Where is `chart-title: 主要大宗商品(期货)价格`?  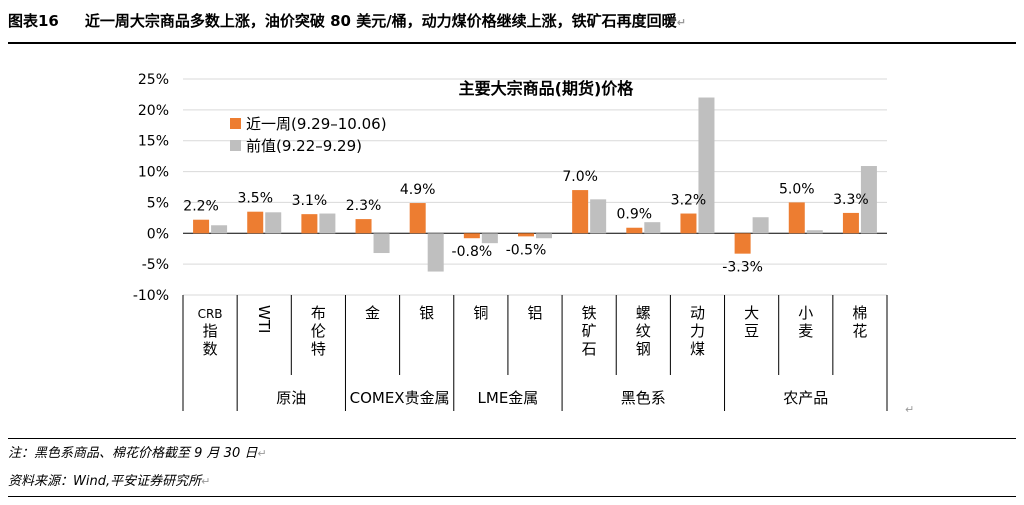
chart-title: 主要大宗商品(期货)价格 is located at coordinates (547, 88).